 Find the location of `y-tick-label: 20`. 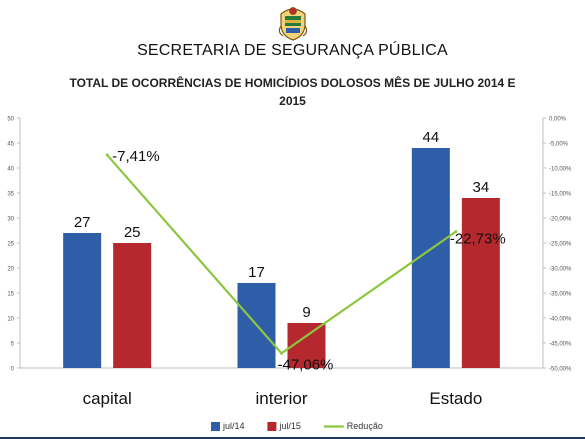

y-tick-label: 20 is located at coordinates (10, 270).